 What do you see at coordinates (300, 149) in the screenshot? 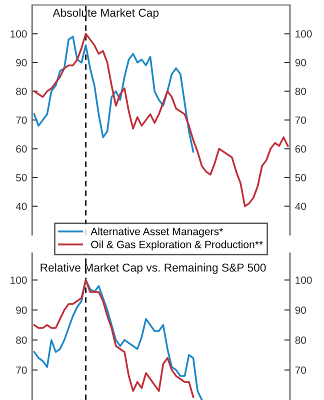
I see `y2-tick-label: 60` at bounding box center [300, 149].